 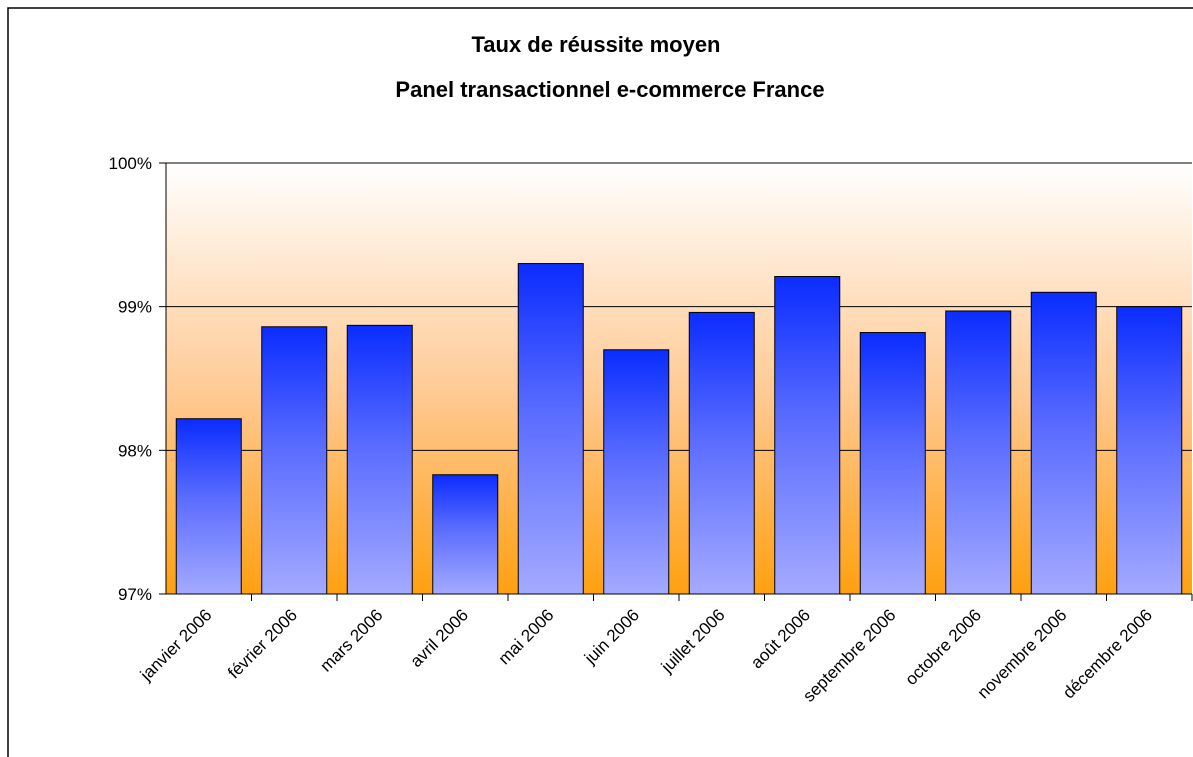 What do you see at coordinates (440, 638) in the screenshot?
I see `x-tick-label: avril 2006` at bounding box center [440, 638].